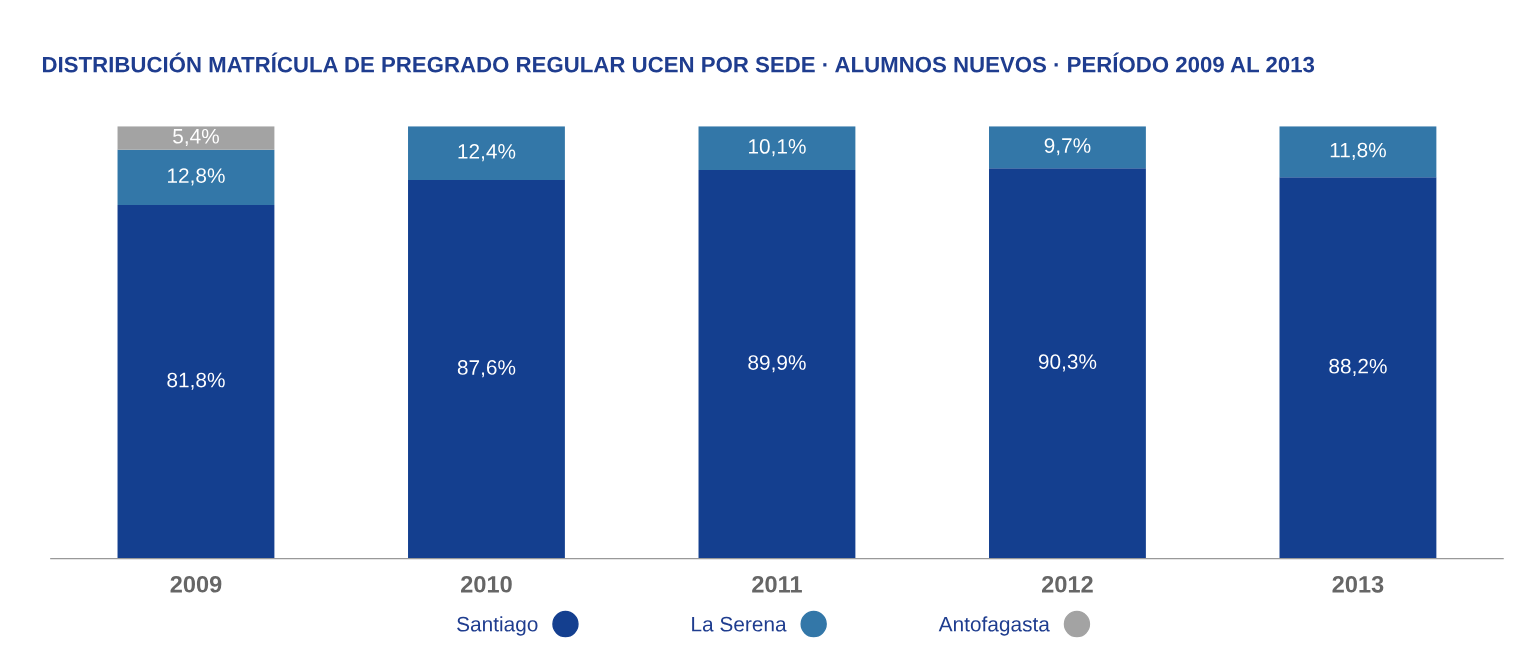 The image size is (1537, 665). What do you see at coordinates (777, 584) in the screenshot?
I see `x-tick-label: 2011` at bounding box center [777, 584].